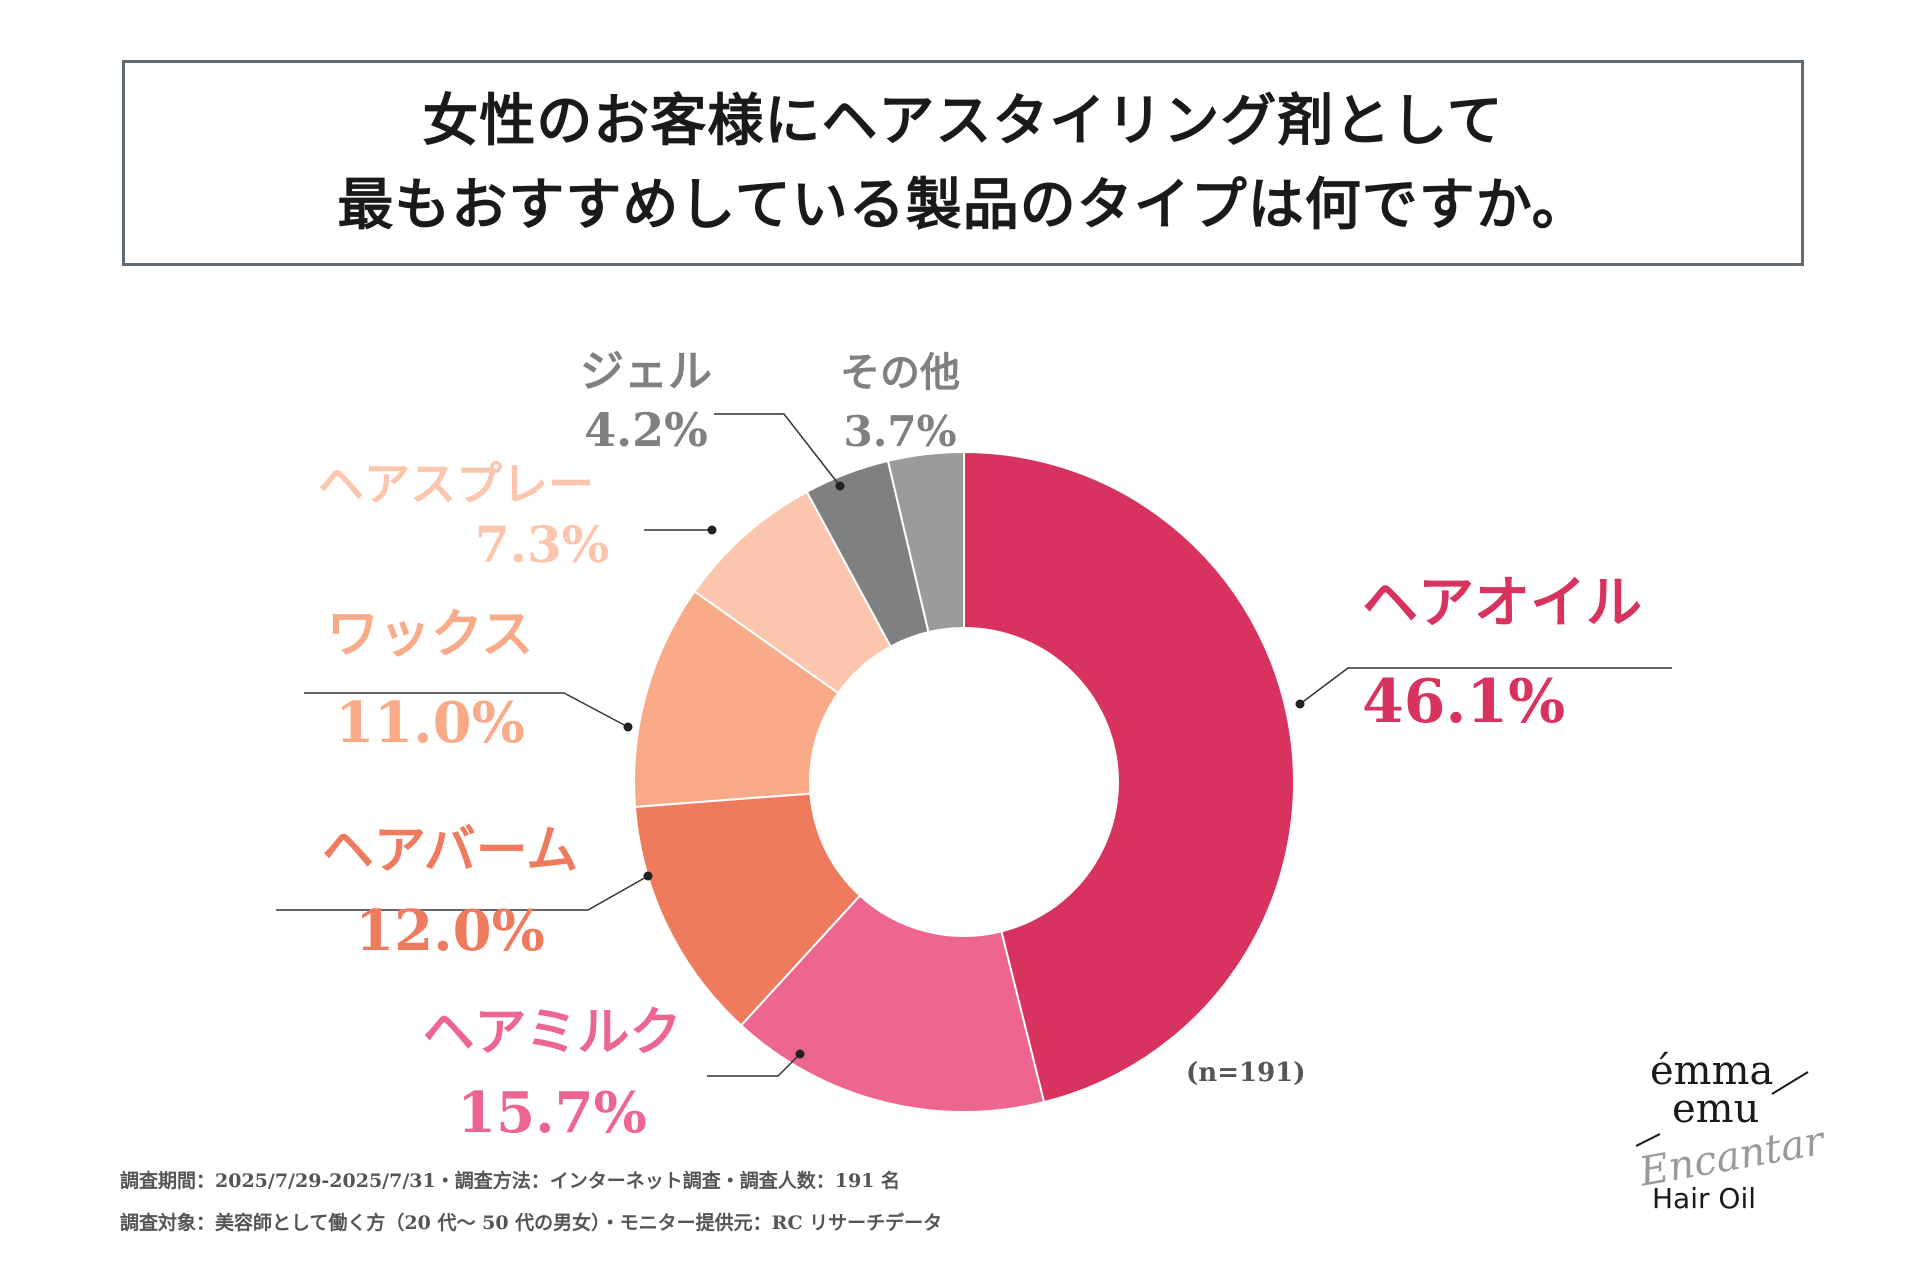 This screenshot has height=1280, width=1920. Describe the element at coordinates (900, 431) in the screenshot. I see `slice-value-7: 3.7%` at that location.